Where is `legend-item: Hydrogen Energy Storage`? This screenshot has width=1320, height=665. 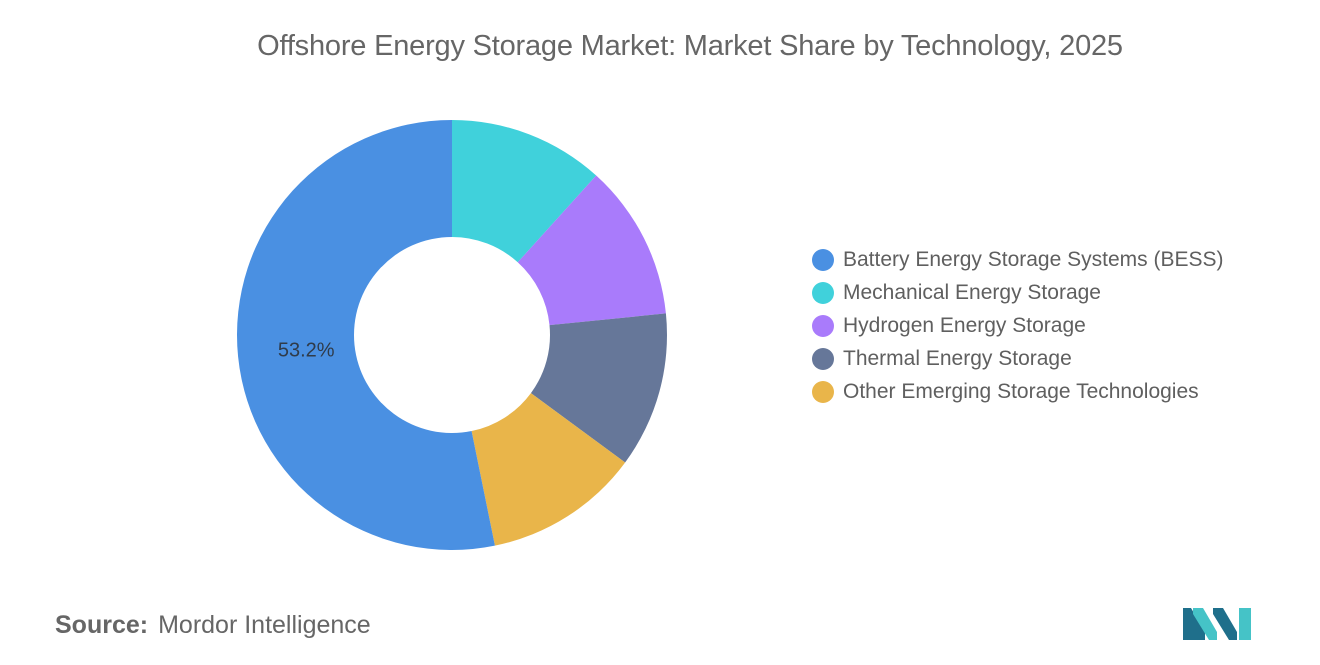
legend-item: Hydrogen Energy Storage is located at coordinates (1017, 325).